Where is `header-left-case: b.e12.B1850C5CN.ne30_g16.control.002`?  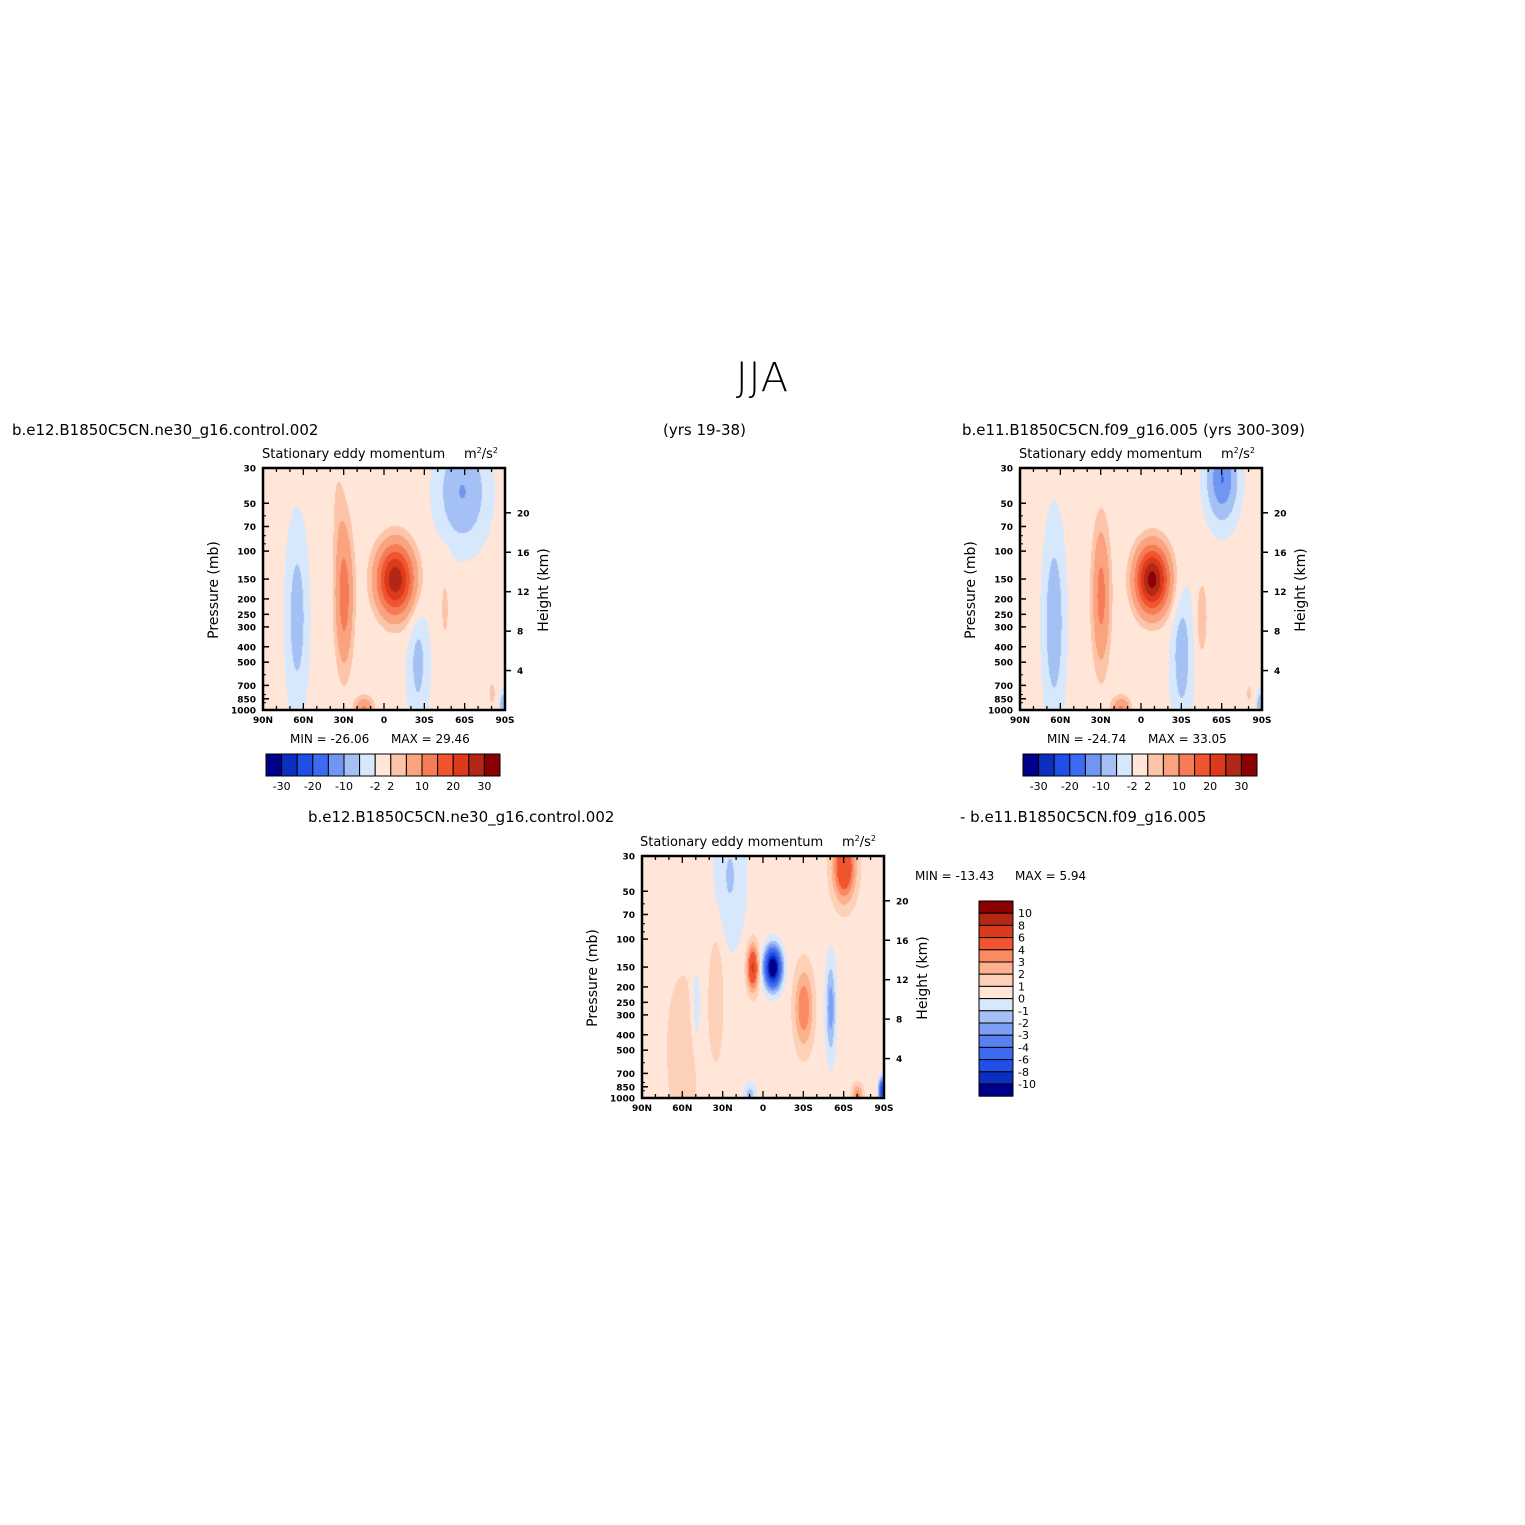
header-left-case: b.e12.B1850C5CN.ne30_g16.control.002 is located at coordinates (165, 430).